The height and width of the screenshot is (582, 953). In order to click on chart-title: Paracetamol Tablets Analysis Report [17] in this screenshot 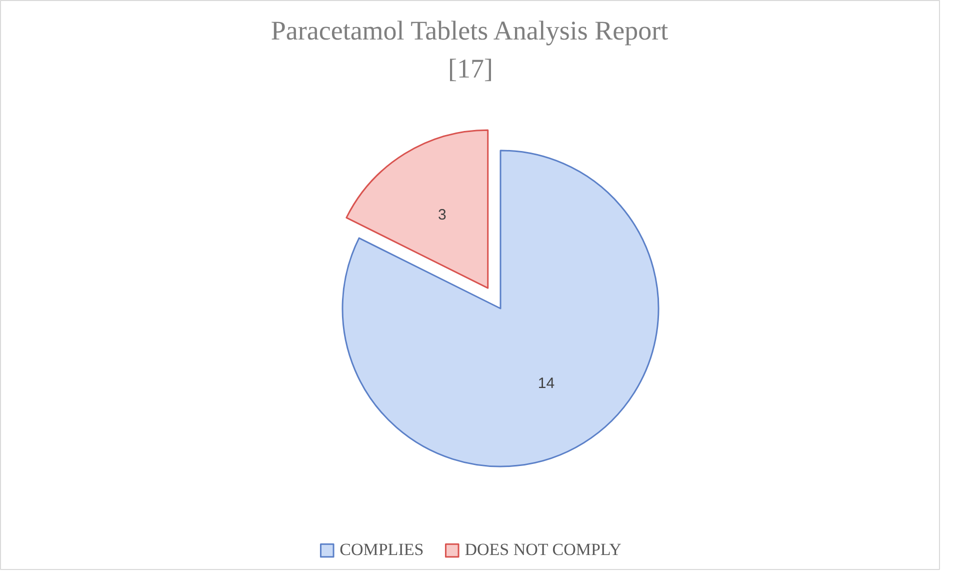, I will do `click(469, 50)`.